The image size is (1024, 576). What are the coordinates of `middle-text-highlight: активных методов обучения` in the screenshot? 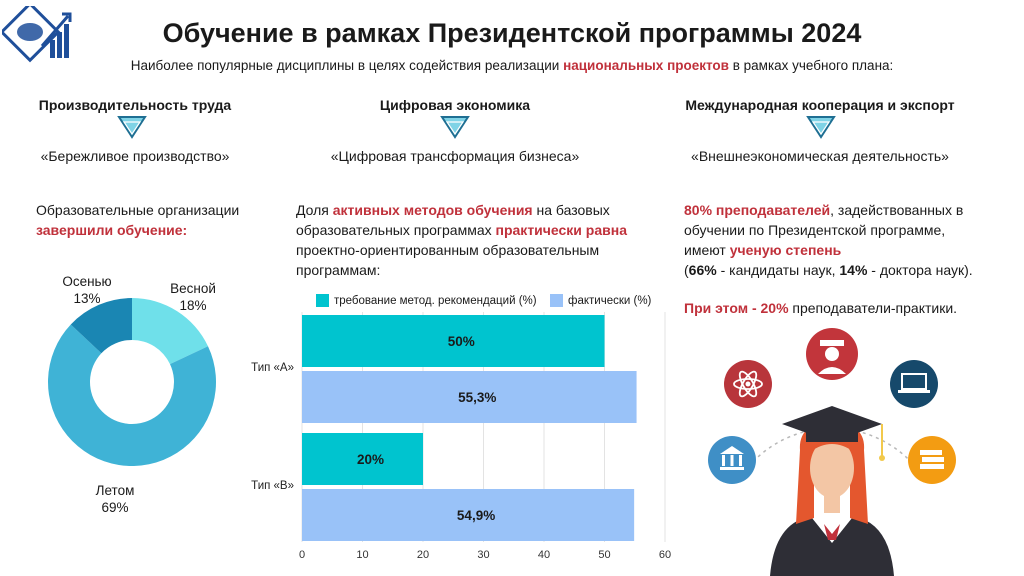 It's located at (432, 210).